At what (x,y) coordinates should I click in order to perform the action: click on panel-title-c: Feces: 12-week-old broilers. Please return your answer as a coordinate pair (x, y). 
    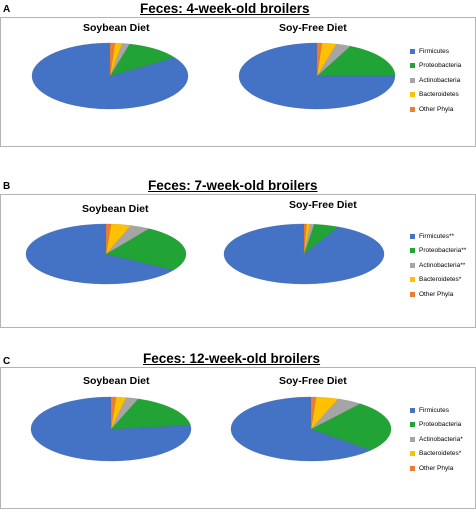
    Looking at the image, I should click on (232, 358).